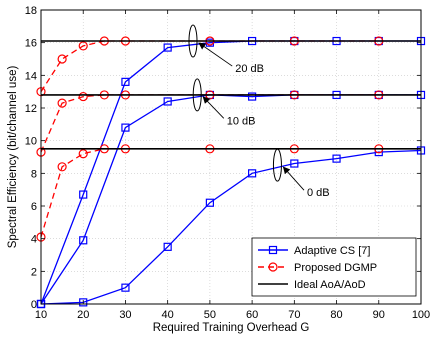  Describe the element at coordinates (34, 272) in the screenshot. I see `y-tick-label: 2` at that location.